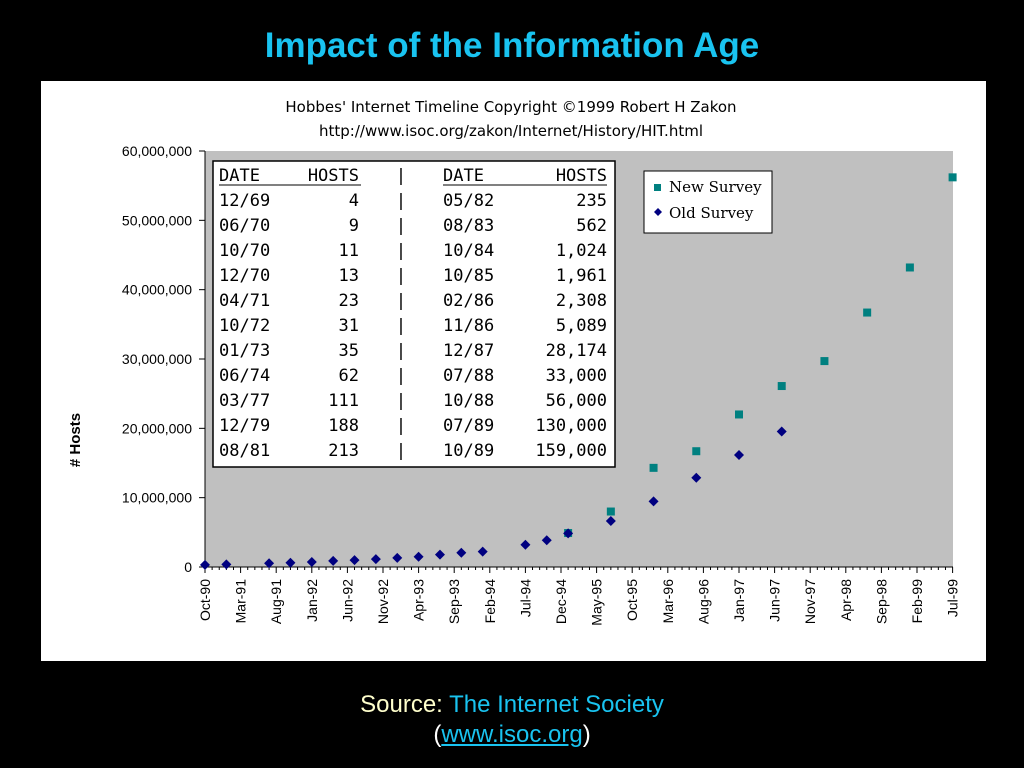 The height and width of the screenshot is (768, 1024). Describe the element at coordinates (468, 201) in the screenshot. I see `table-cell: 05/82` at that location.